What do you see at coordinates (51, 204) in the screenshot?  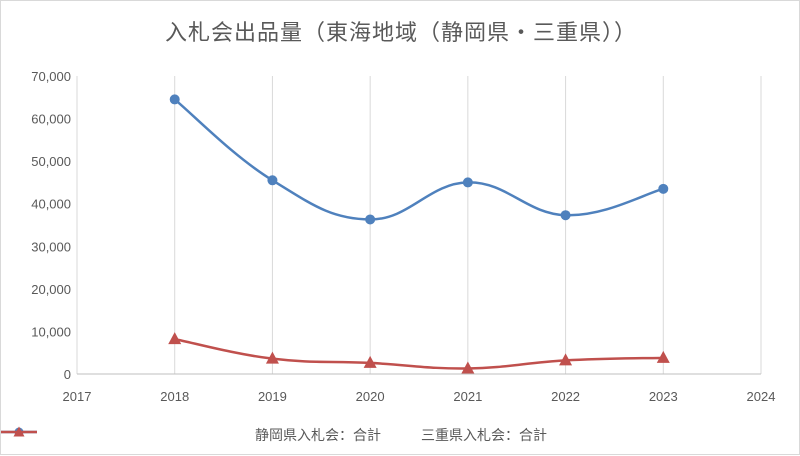 I see `y-tick-label: 40,000` at bounding box center [51, 204].